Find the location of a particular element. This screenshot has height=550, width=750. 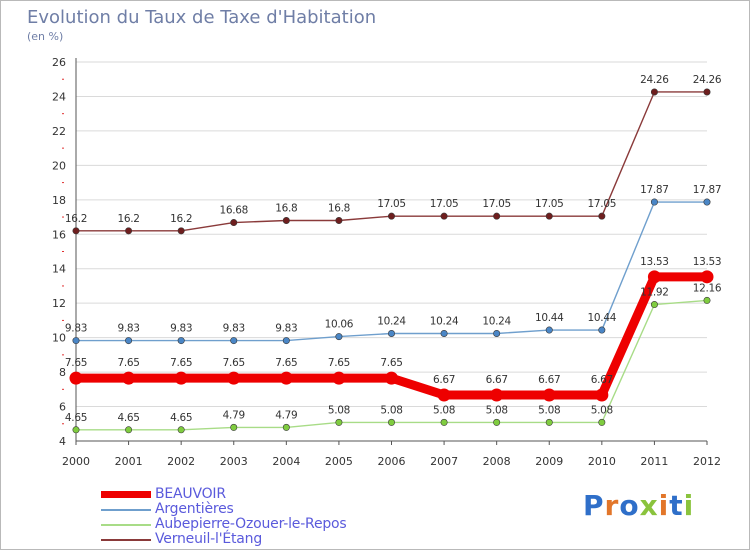

x-tick-label: 2006 is located at coordinates (392, 461).